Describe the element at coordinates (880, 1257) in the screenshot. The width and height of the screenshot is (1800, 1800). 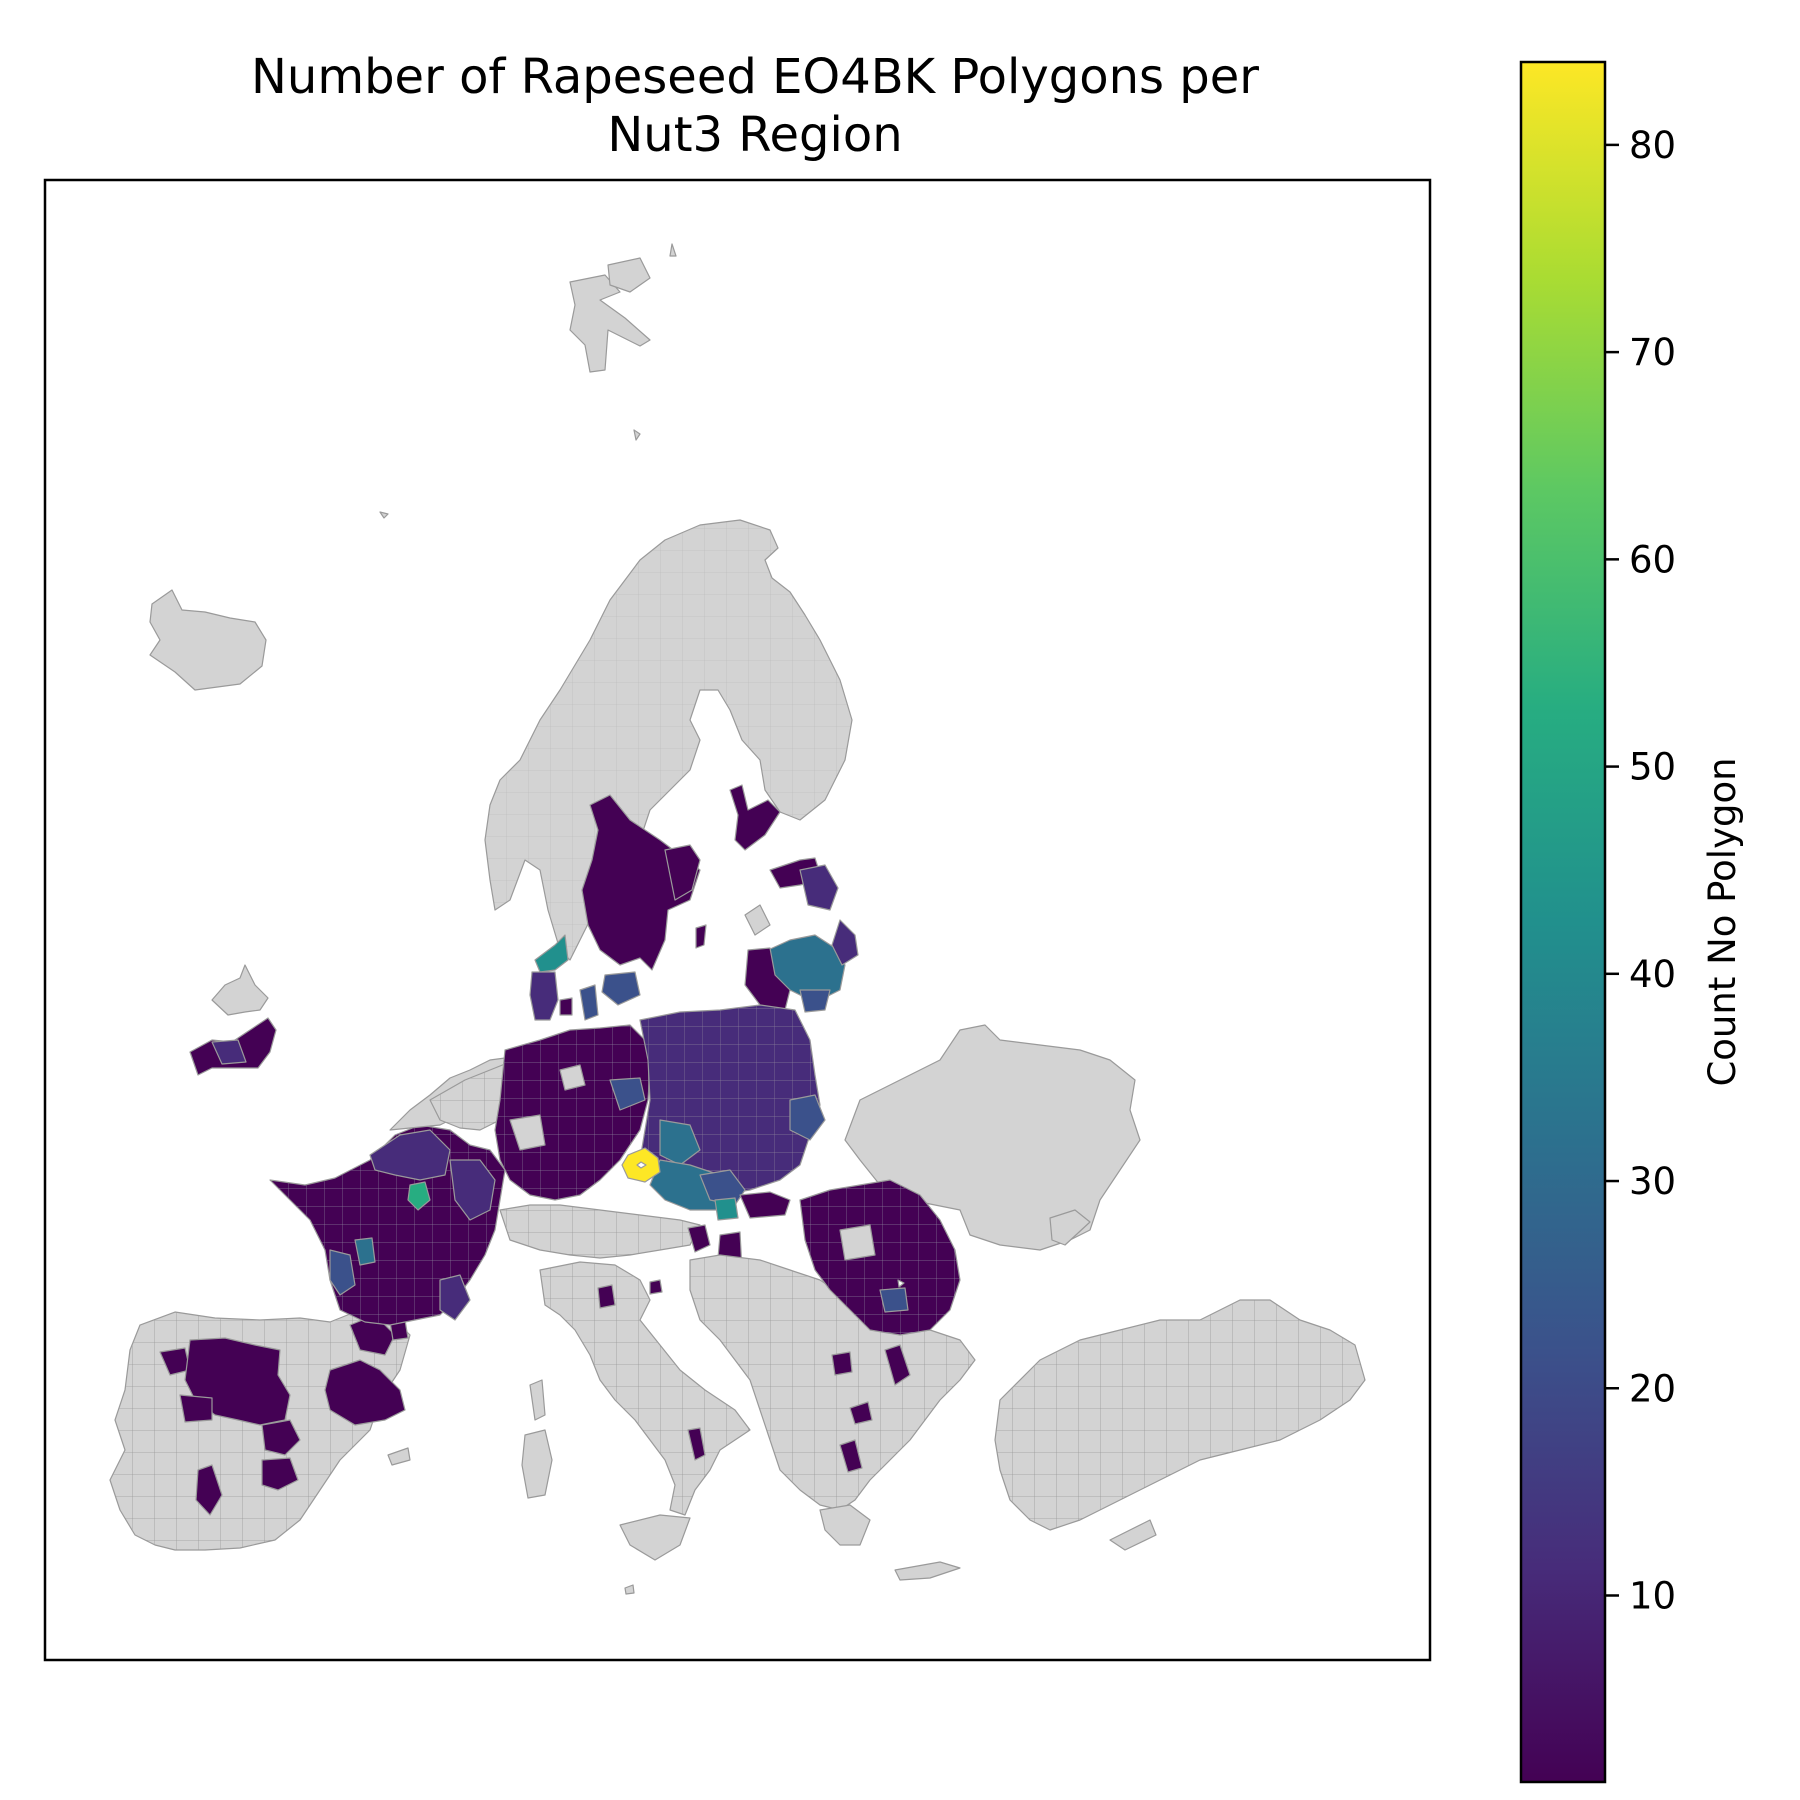
I see `romania-lines` at that location.